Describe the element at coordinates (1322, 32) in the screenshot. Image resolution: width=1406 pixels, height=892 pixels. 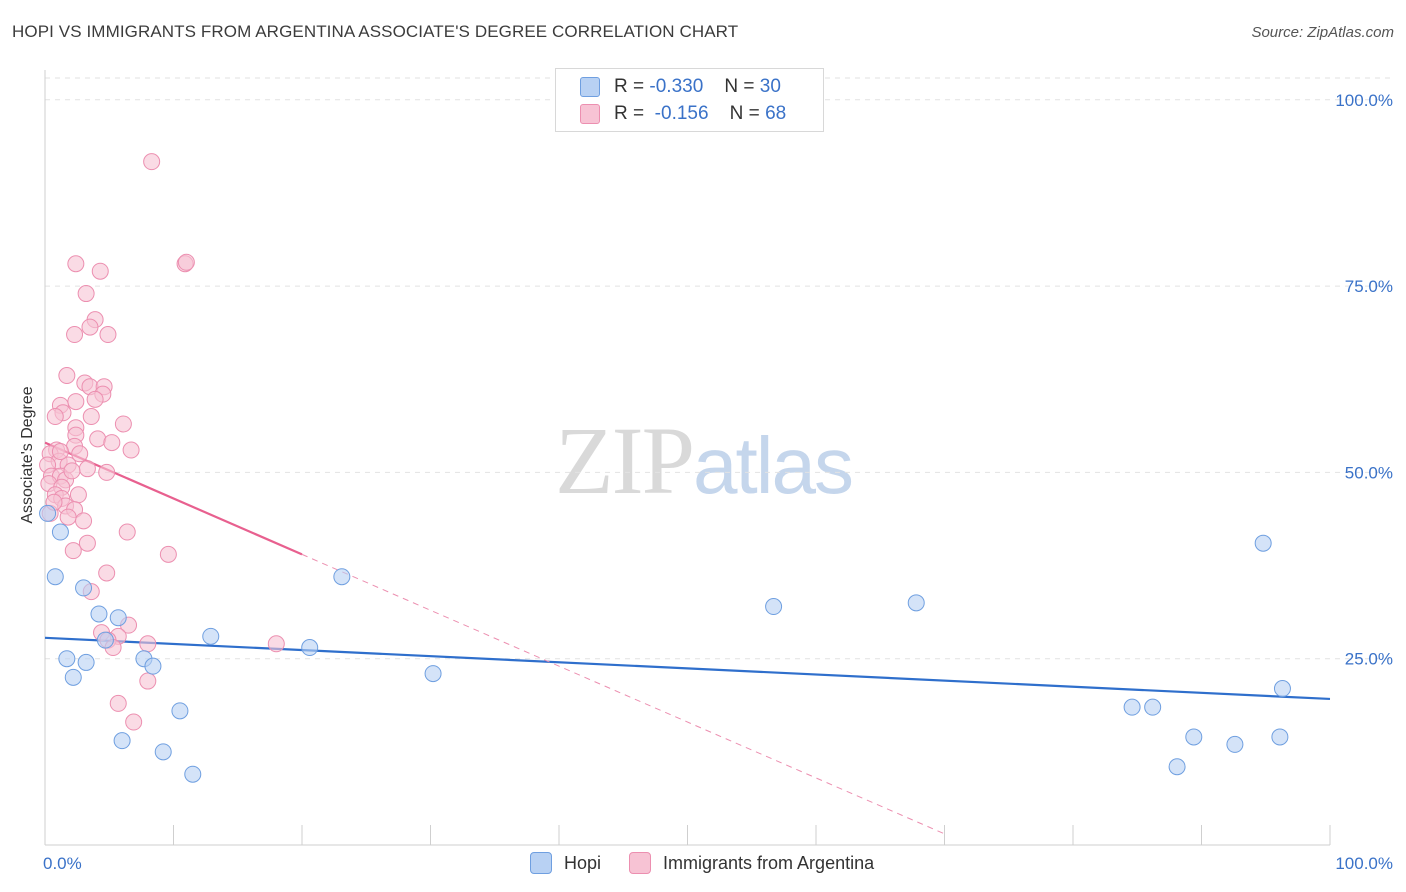
I see `source-label: Source: ZipAtlas.com` at that location.